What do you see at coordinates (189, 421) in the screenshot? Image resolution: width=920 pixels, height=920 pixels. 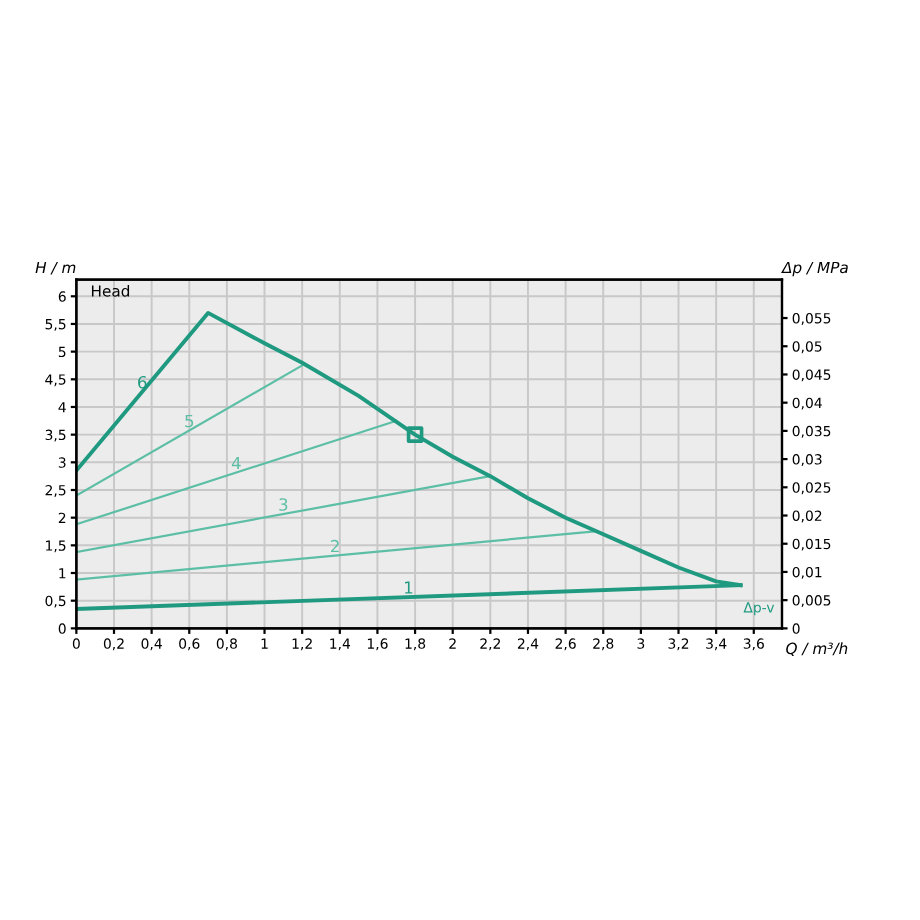 I see `series-label: 5` at bounding box center [189, 421].